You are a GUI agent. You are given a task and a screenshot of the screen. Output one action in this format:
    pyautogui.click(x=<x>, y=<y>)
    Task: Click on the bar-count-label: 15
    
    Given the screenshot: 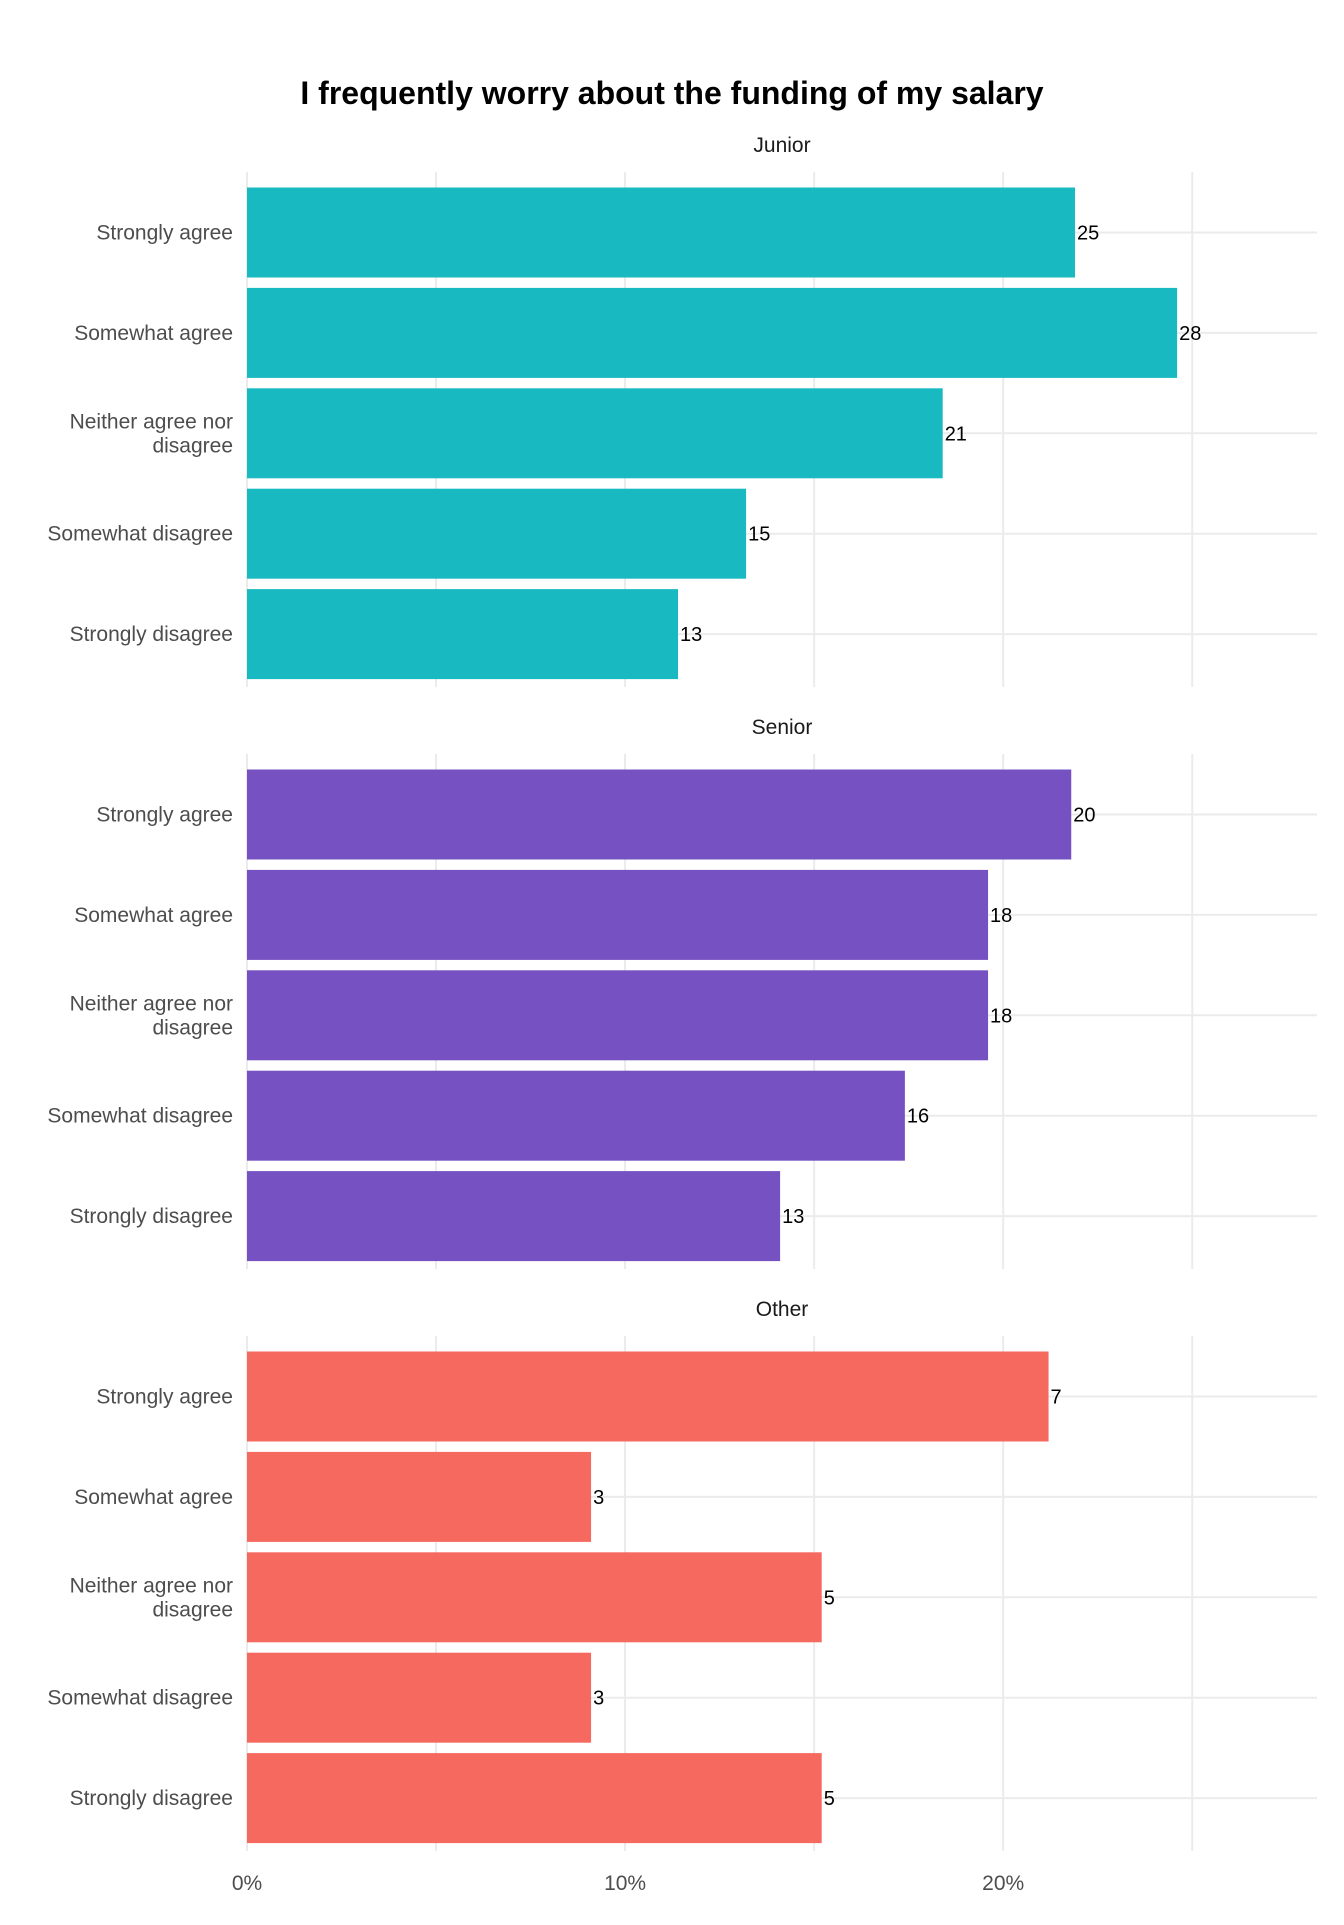 What is the action you would take?
    pyautogui.click(x=759, y=535)
    